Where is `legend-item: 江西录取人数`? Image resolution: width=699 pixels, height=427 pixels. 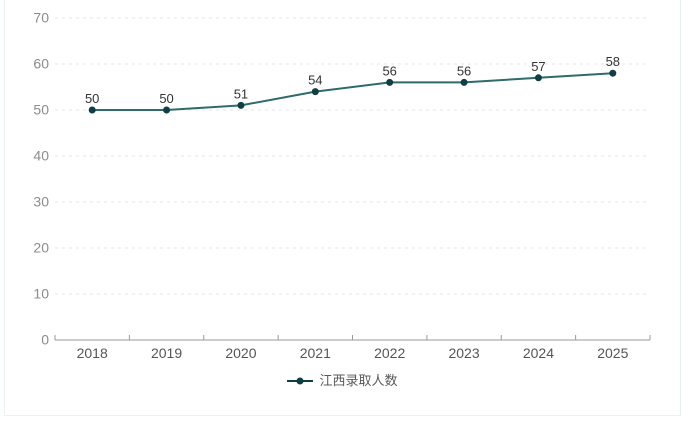 legend-item: 江西录取人数 is located at coordinates (342, 381).